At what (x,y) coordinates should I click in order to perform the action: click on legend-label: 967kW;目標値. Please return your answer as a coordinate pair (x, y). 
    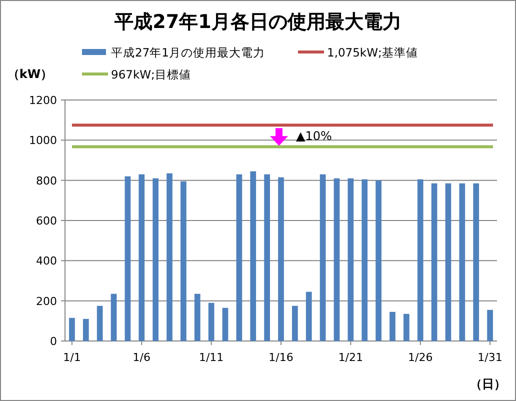
    Looking at the image, I should click on (151, 75).